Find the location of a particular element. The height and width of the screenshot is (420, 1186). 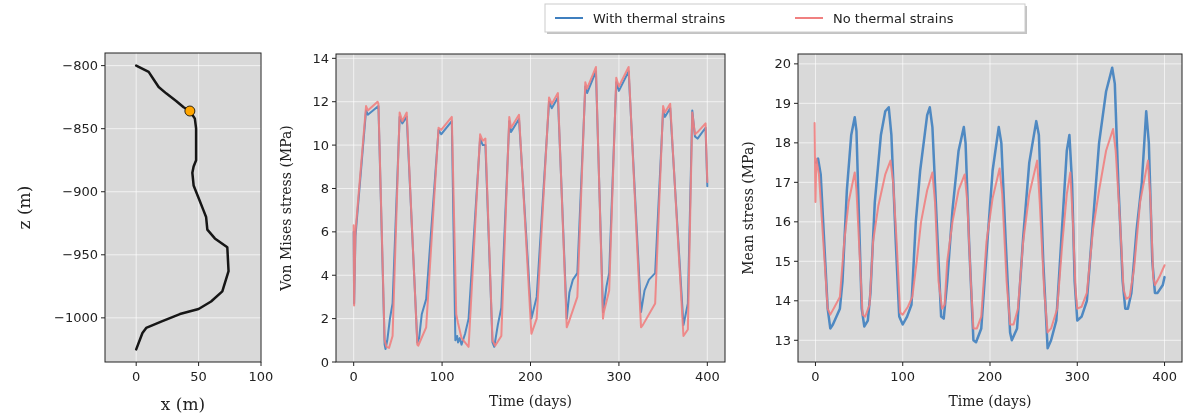

y-tick-label: 6 is located at coordinates (324, 232).